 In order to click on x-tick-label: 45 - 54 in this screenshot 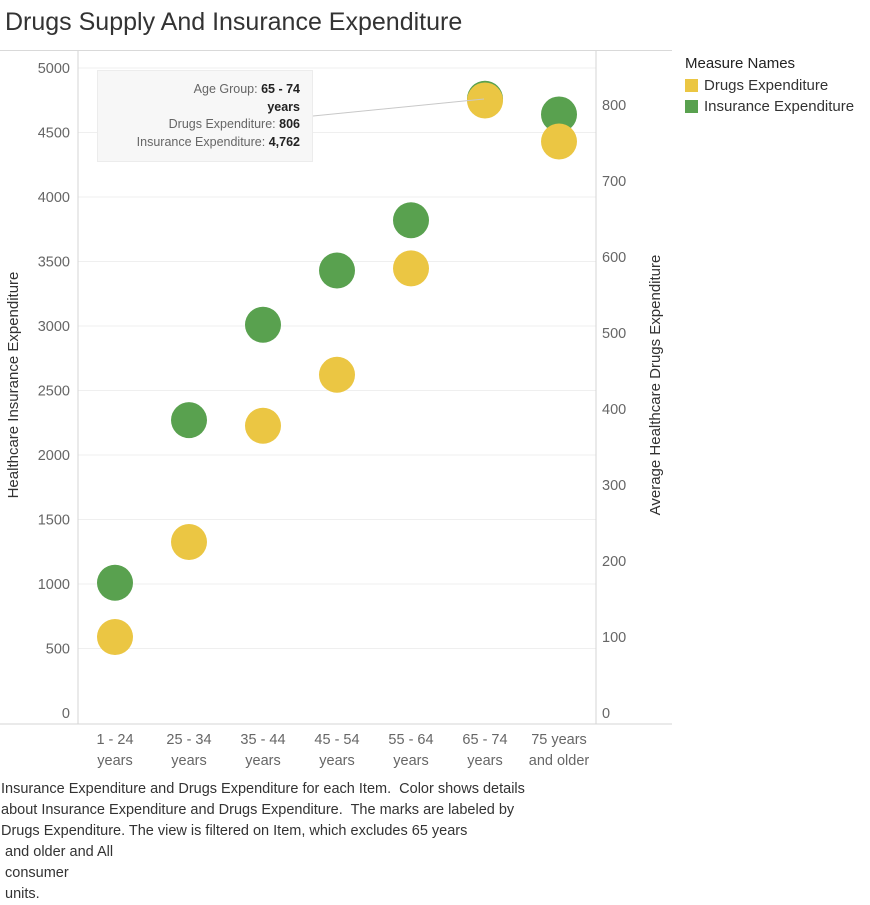, I will do `click(336, 740)`.